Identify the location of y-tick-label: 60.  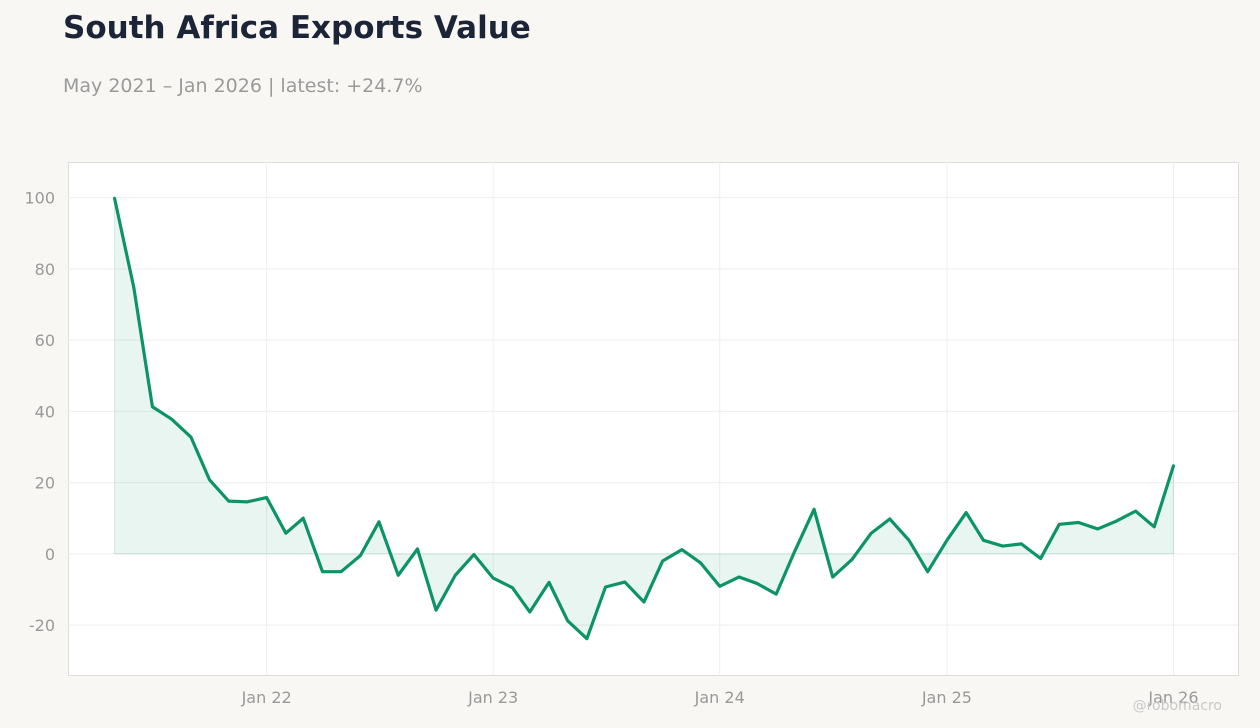
(45, 340).